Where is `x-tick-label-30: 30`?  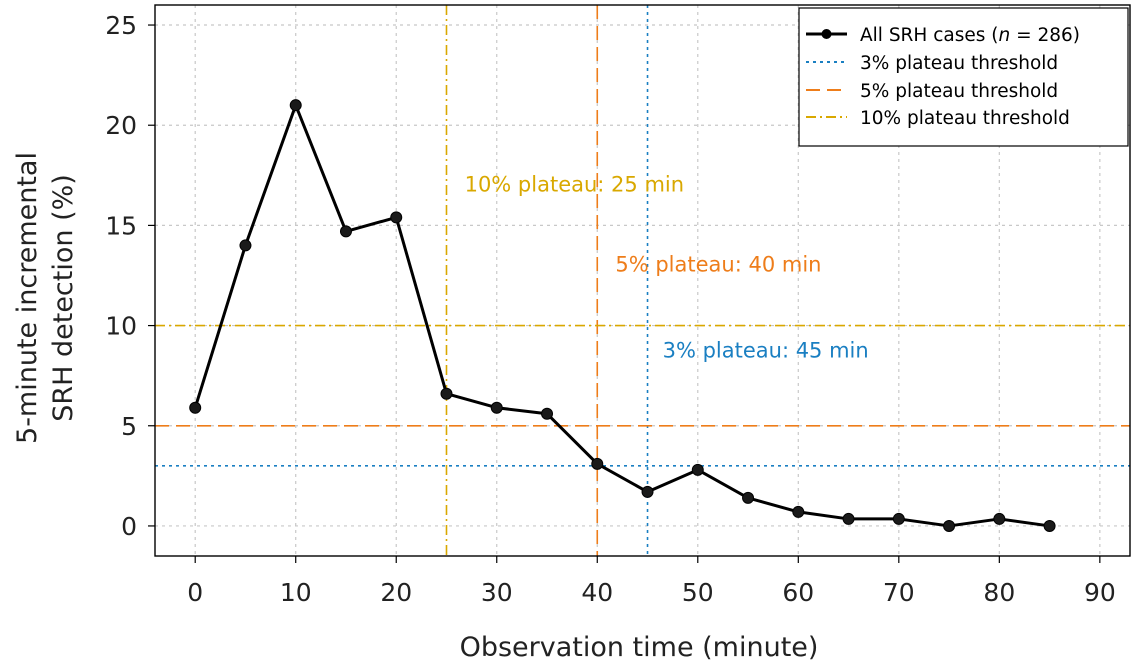
x-tick-label-30: 30 is located at coordinates (497, 592).